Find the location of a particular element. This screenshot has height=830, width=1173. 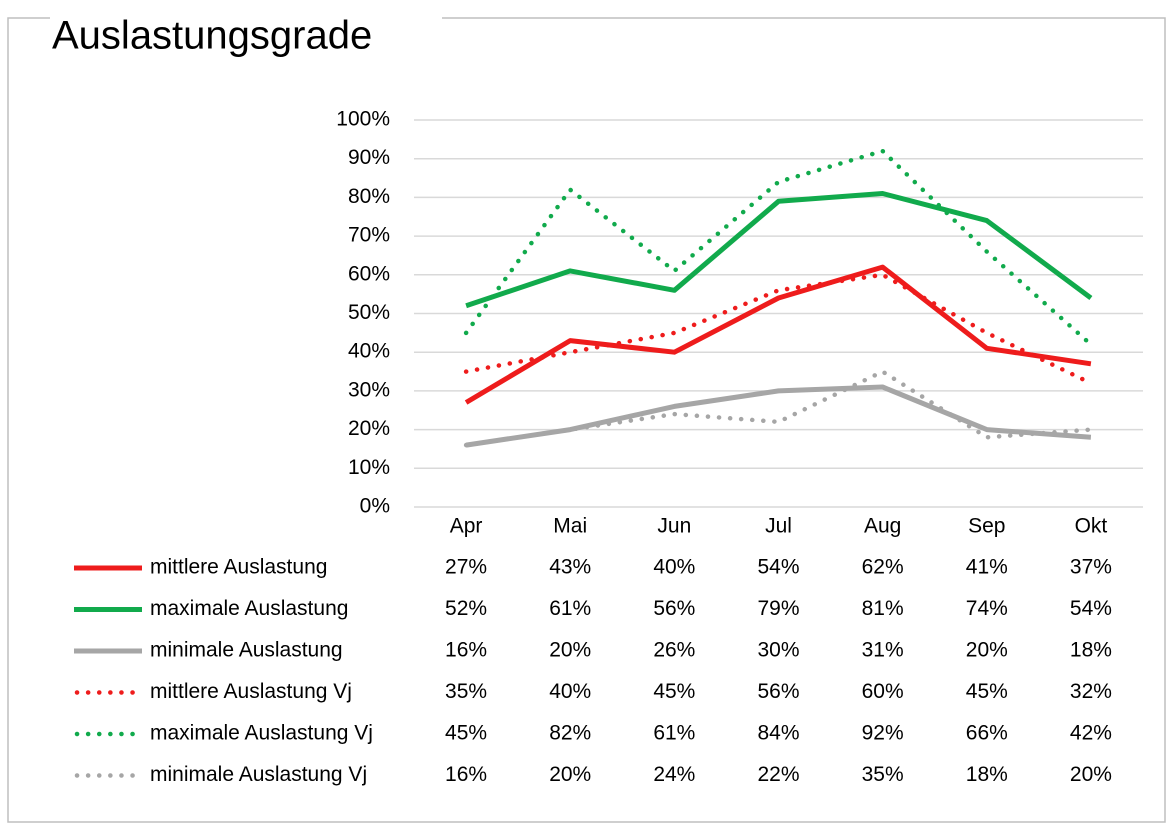

x-axis-ticks: Apr Mai Jun Jul Aug Sep Okt is located at coordinates (779, 526).